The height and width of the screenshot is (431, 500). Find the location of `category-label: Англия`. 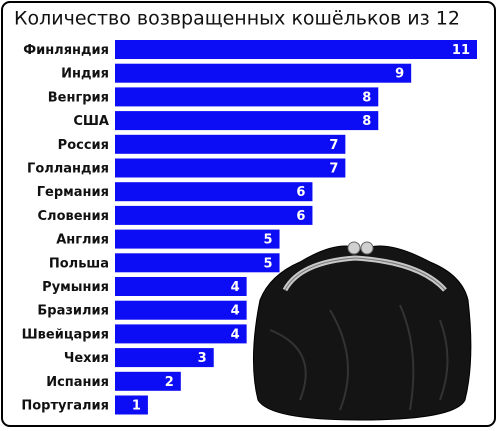

category-label: Англия is located at coordinates (82, 240).